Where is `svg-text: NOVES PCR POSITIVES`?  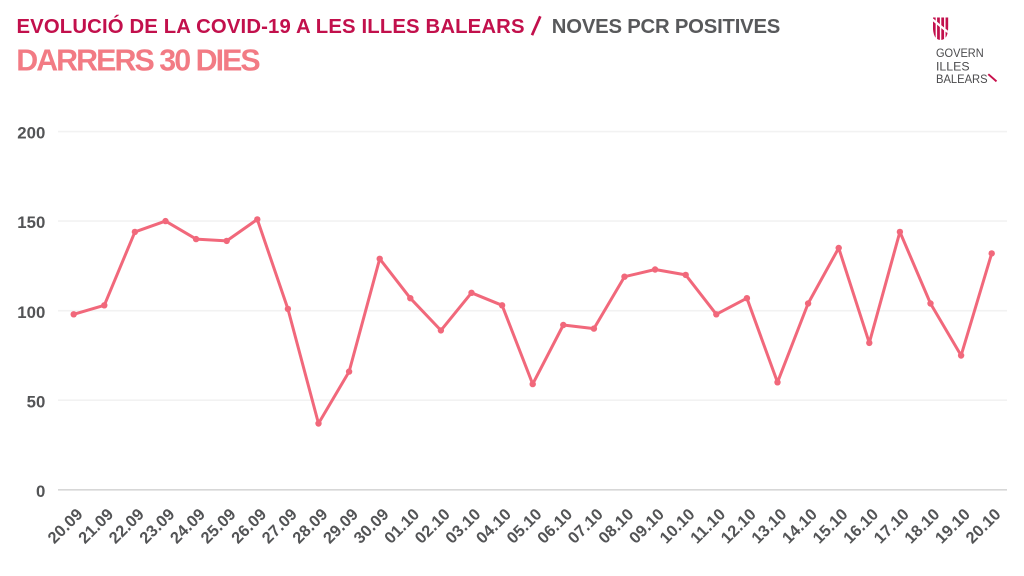 svg-text: NOVES PCR POSITIVES is located at coordinates (666, 27).